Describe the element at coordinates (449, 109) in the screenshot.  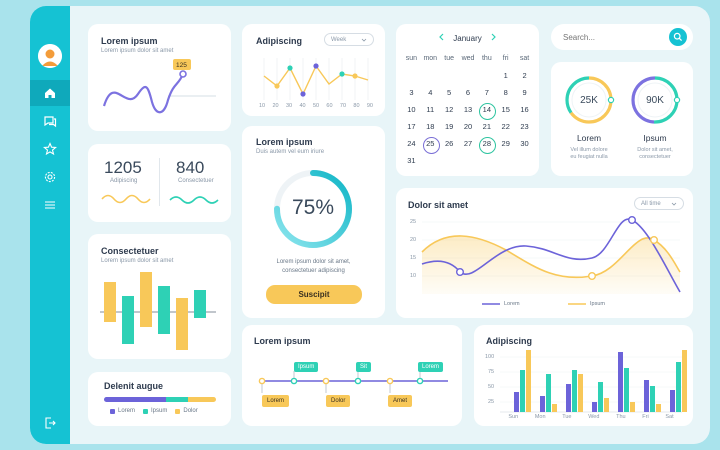
I see `calendar-day: 12` at that location.